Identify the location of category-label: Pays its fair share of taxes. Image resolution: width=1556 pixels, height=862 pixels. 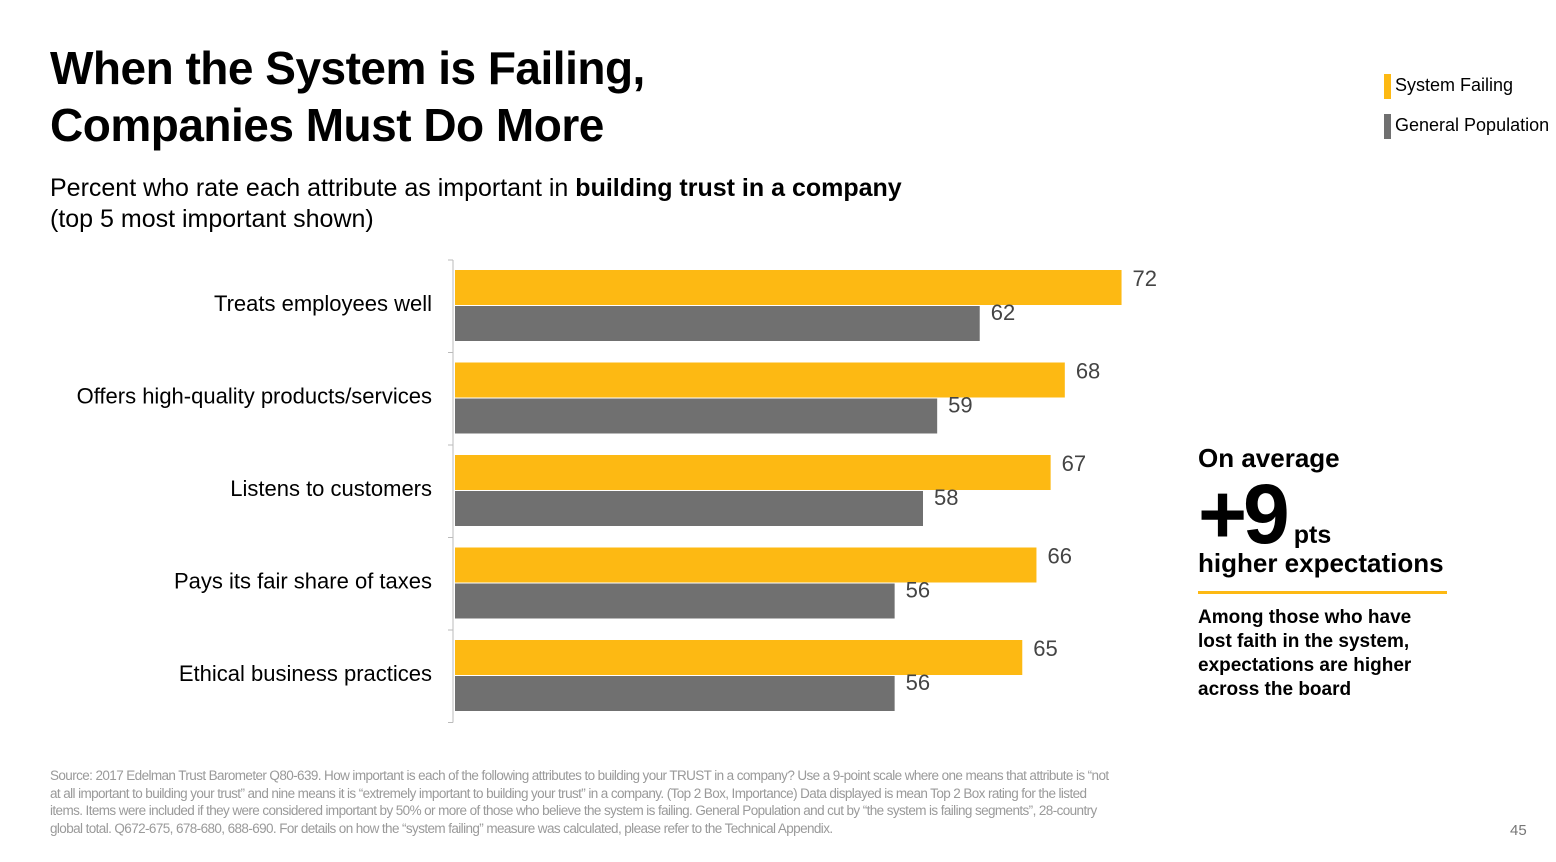
(303, 580).